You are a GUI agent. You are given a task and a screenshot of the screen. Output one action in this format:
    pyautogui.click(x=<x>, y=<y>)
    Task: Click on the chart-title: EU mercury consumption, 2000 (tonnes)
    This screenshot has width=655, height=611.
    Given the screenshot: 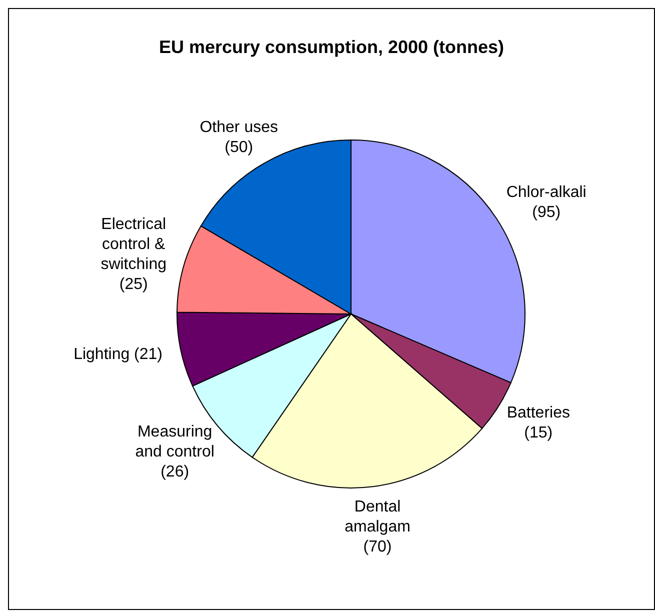 What is the action you would take?
    pyautogui.click(x=331, y=47)
    